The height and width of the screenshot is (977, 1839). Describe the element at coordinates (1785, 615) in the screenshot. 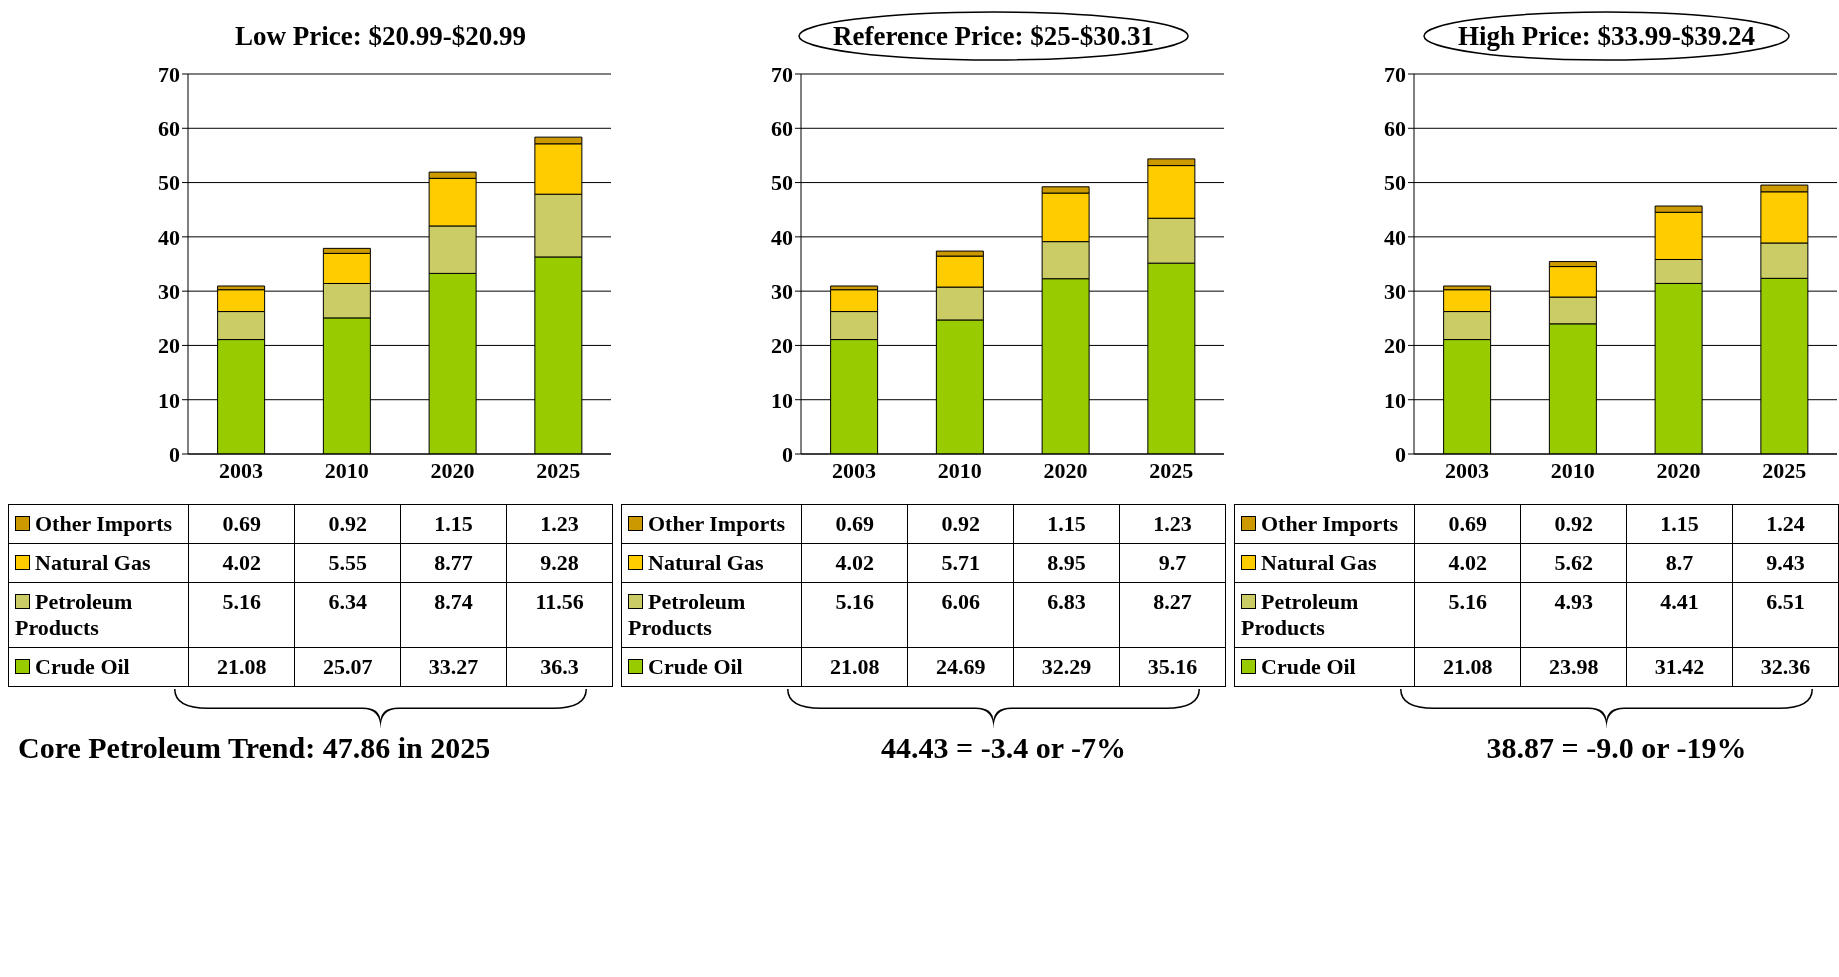

I see `data-label: 6.51` at that location.